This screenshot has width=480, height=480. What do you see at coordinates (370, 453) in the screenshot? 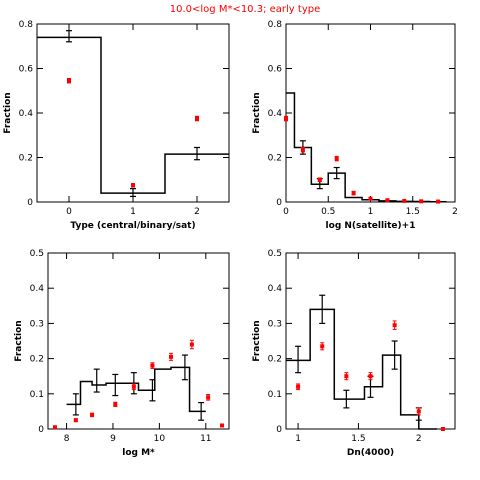
I see `x-axis-label: Dn(4000)` at bounding box center [370, 453].